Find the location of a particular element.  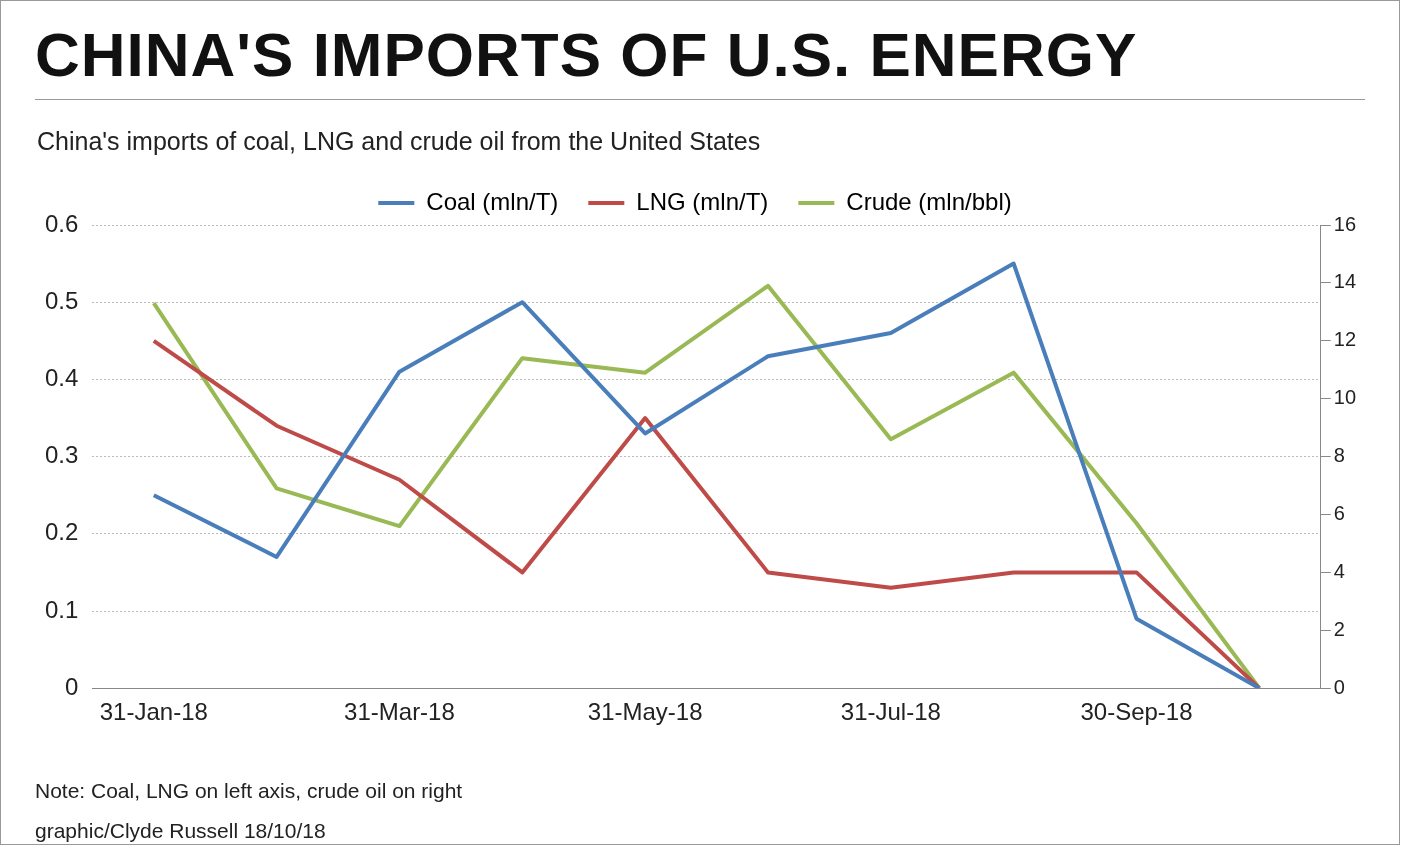

y2-tick-label: 10 is located at coordinates (1344, 397).